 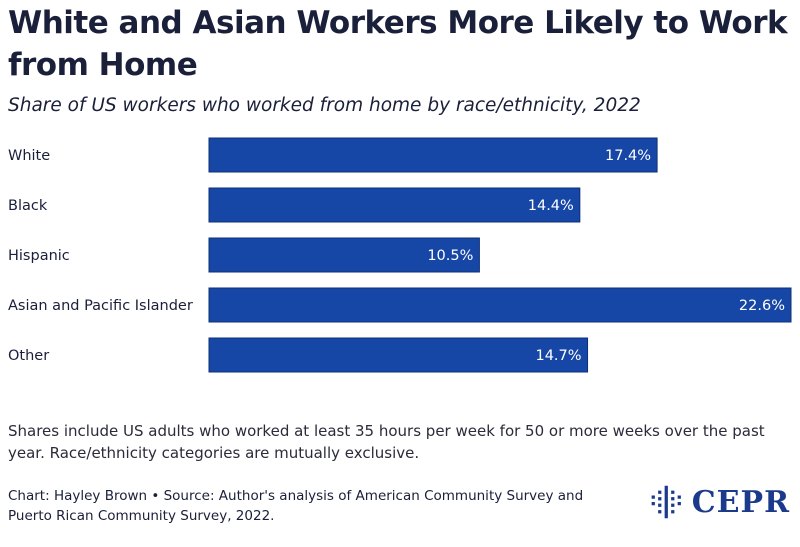 What do you see at coordinates (28, 356) in the screenshot?
I see `category-label: Other` at bounding box center [28, 356].